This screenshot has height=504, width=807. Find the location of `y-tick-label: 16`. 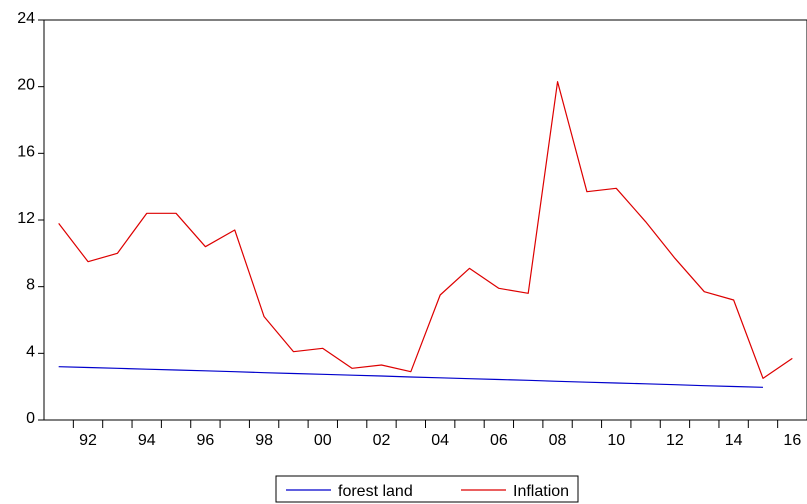

y-tick-label: 16 is located at coordinates (26, 151).